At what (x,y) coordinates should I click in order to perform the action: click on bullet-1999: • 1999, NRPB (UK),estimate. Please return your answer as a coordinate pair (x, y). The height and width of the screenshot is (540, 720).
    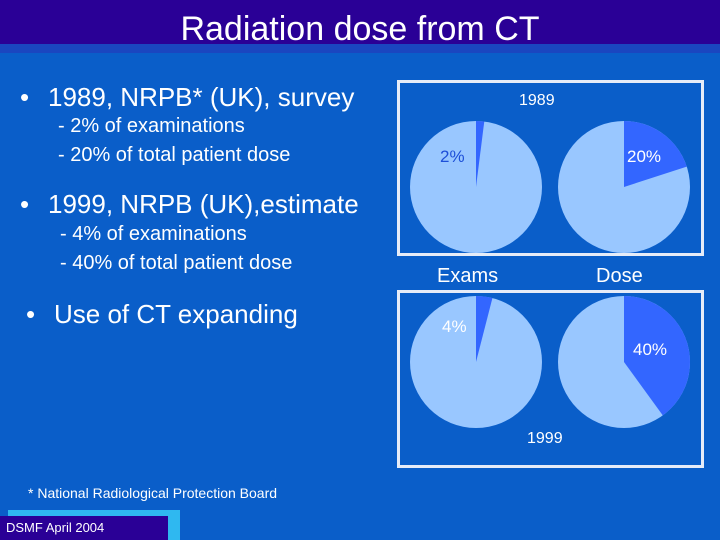
    Looking at the image, I should click on (189, 204).